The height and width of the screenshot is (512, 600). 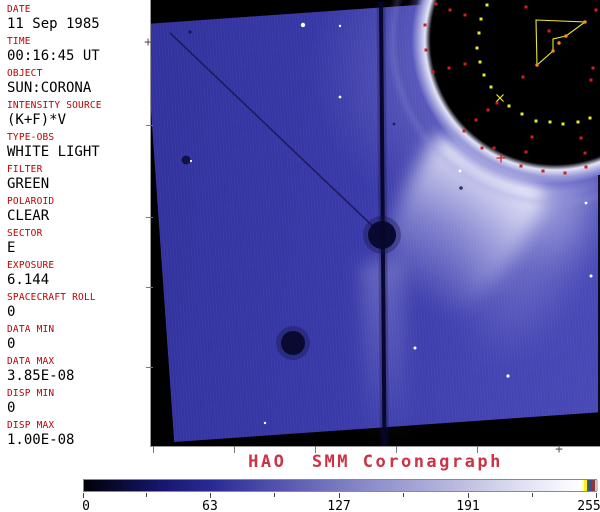 I want to click on metadata-field-data-min: DATA MIN 0, so click(x=75, y=339).